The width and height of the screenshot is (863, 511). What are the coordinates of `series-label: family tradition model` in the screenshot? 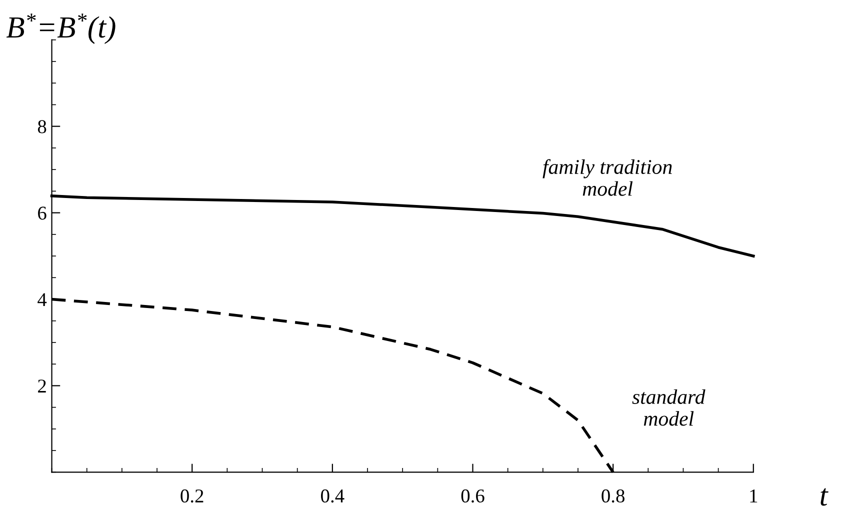 It's located at (607, 177).